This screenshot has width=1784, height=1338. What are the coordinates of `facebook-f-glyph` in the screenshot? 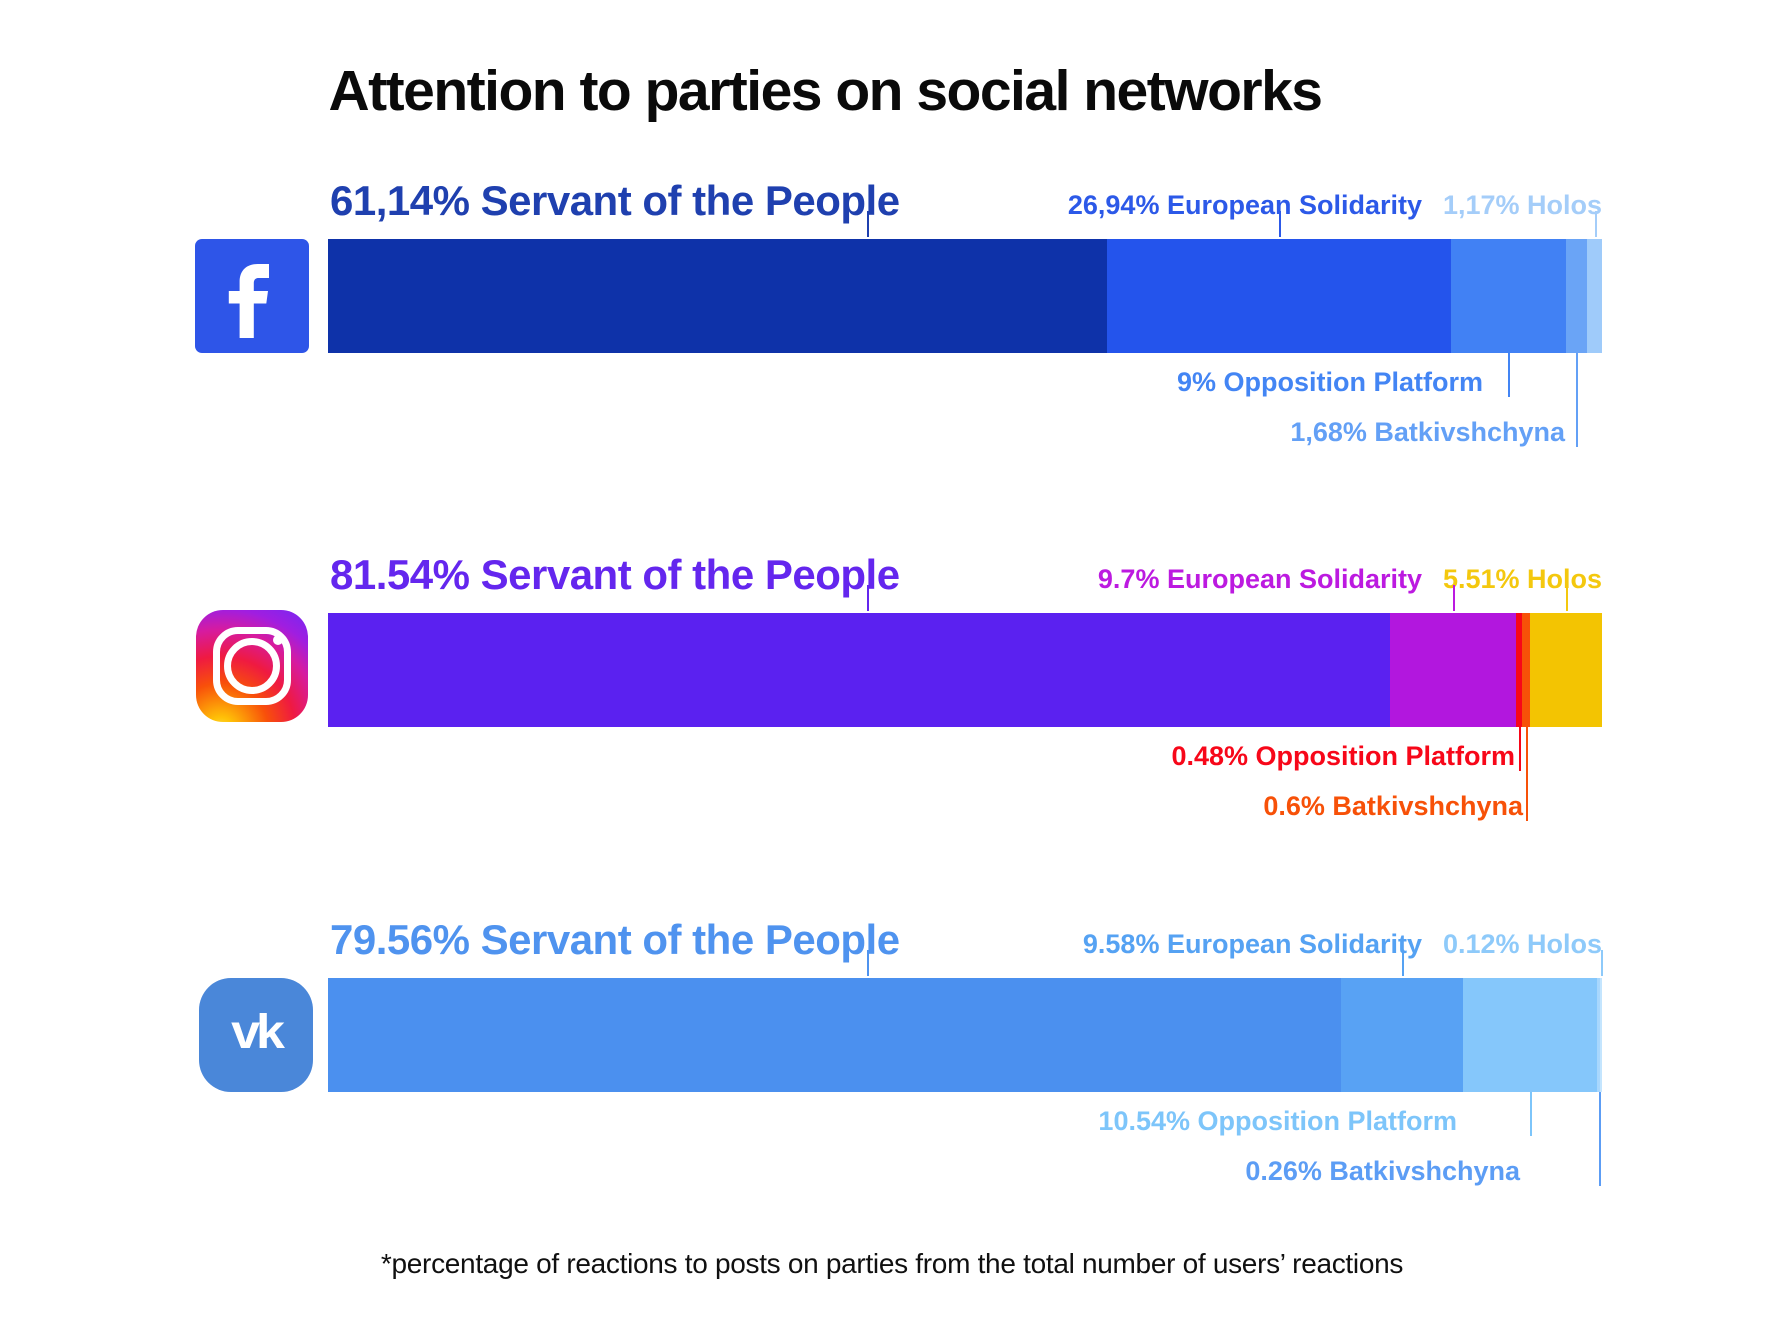 It's located at (248, 301).